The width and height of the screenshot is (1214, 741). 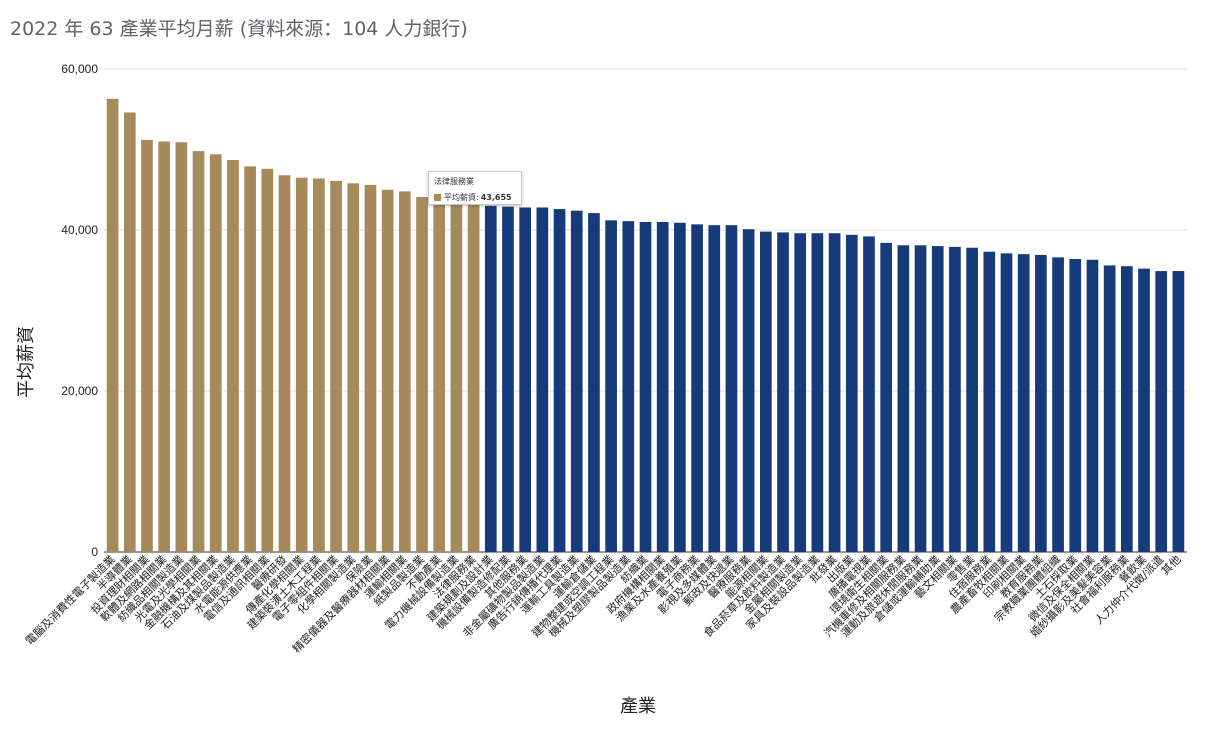 What do you see at coordinates (496, 197) in the screenshot?
I see `tooltip-value: 43,655` at bounding box center [496, 197].